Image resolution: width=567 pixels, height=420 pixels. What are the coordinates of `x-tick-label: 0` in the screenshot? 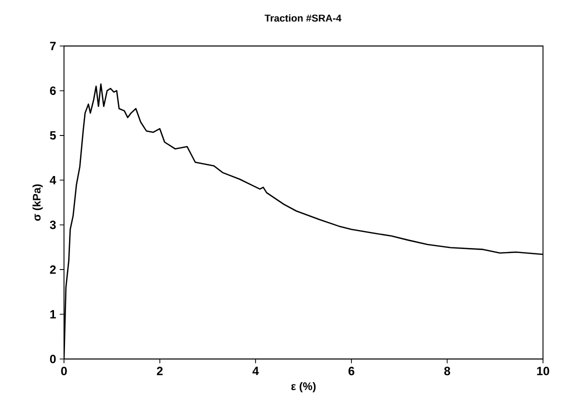 It's located at (64, 371).